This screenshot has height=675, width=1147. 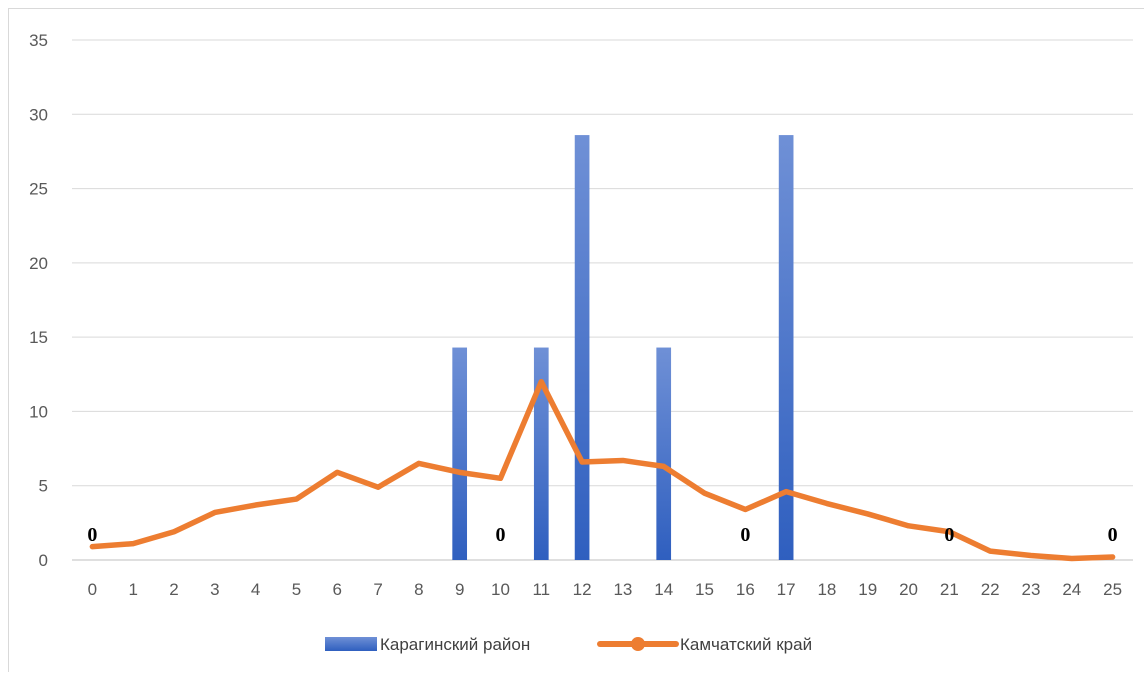 I want to click on x-tick-label: 23, so click(x=1031, y=589).